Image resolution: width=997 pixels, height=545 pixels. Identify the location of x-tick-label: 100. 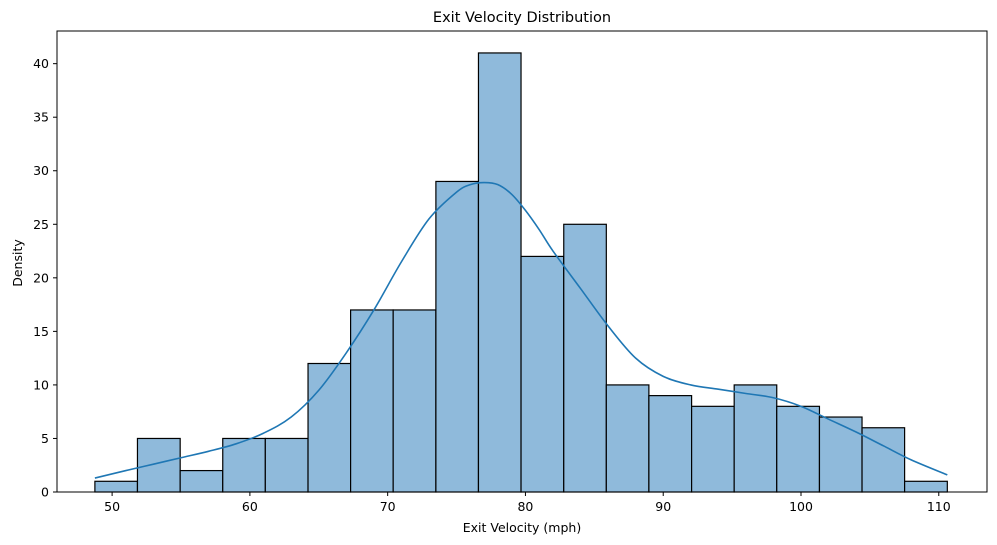
(801, 506).